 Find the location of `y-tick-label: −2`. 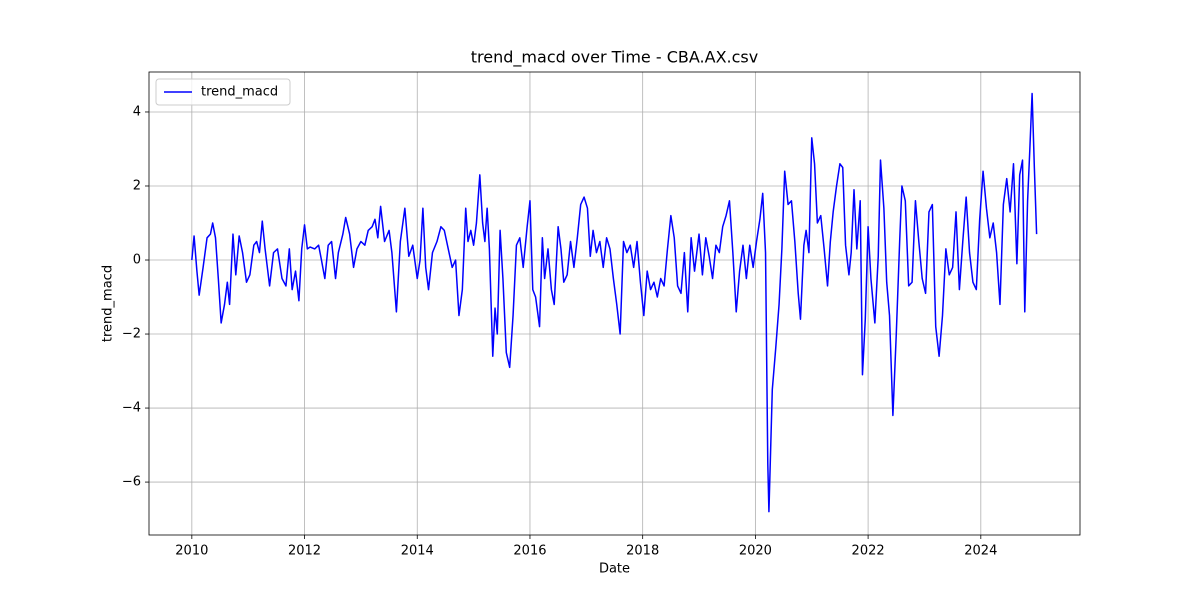

y-tick-label: −2 is located at coordinates (131, 334).